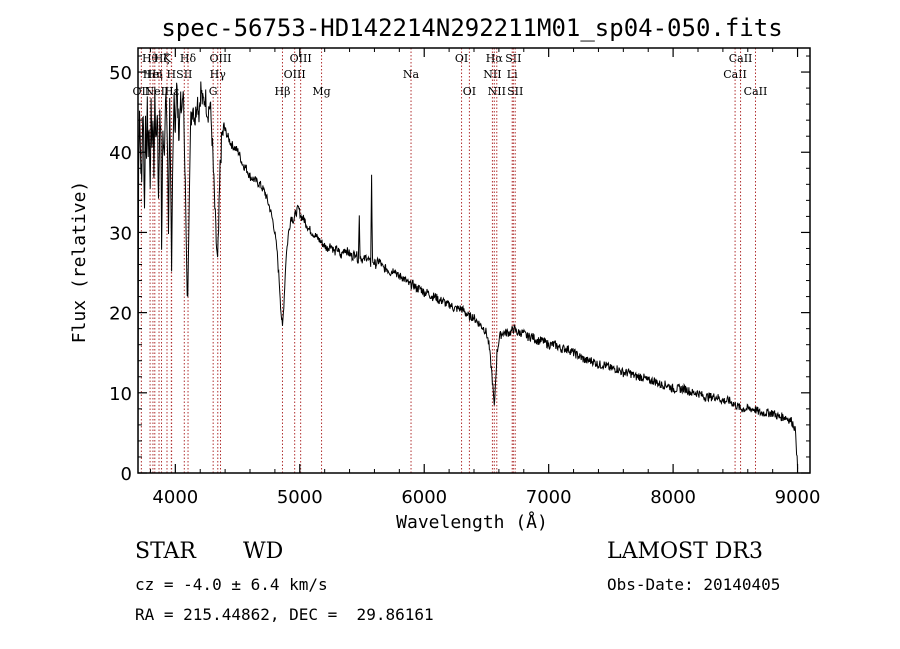 The image size is (900, 649). What do you see at coordinates (284, 614) in the screenshot?
I see `sky-coordinates: RA = 215.44862, DEC = 29.86161` at bounding box center [284, 614].